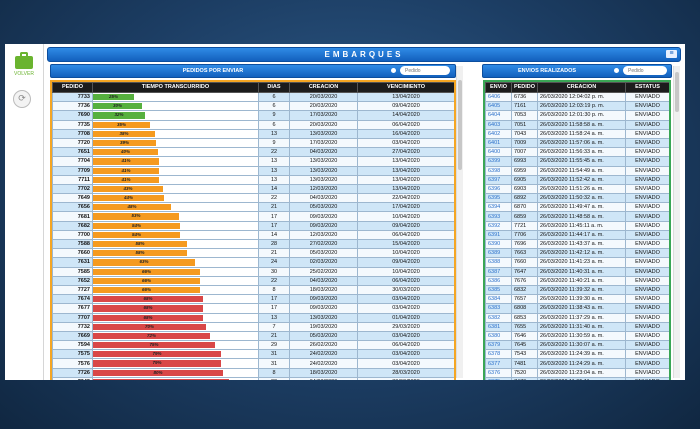 The height and width of the screenshot is (429, 700). I want to click on table-row: 7681 53% 17 09/03/2020 10/04/2020, so click(253, 216).